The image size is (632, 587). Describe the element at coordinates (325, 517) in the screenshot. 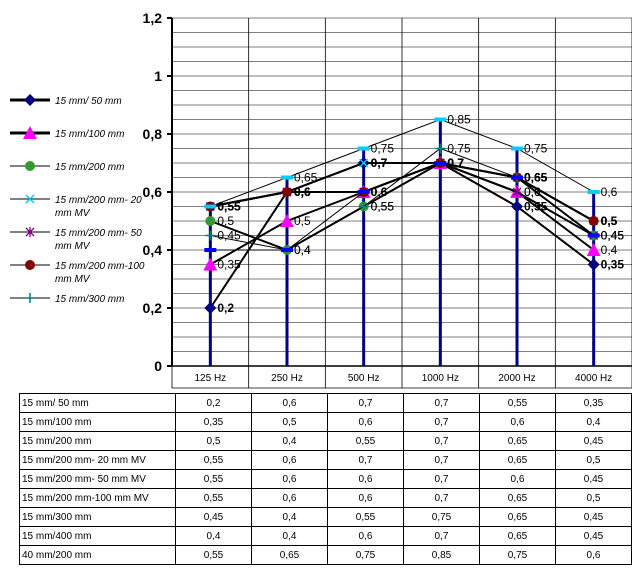

I see `table-row: 15 mm/300 mm 0,45 0,4 0,55 0,75 0,65 0,45` at that location.